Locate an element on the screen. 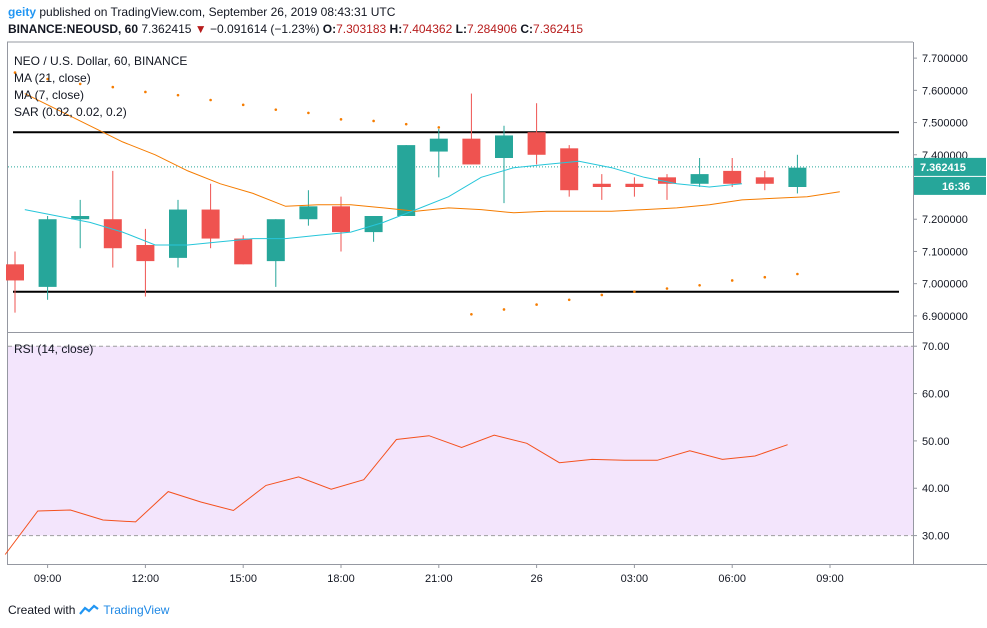 The image size is (987, 628). legend-ma21: MA (21, close) is located at coordinates (52, 78).